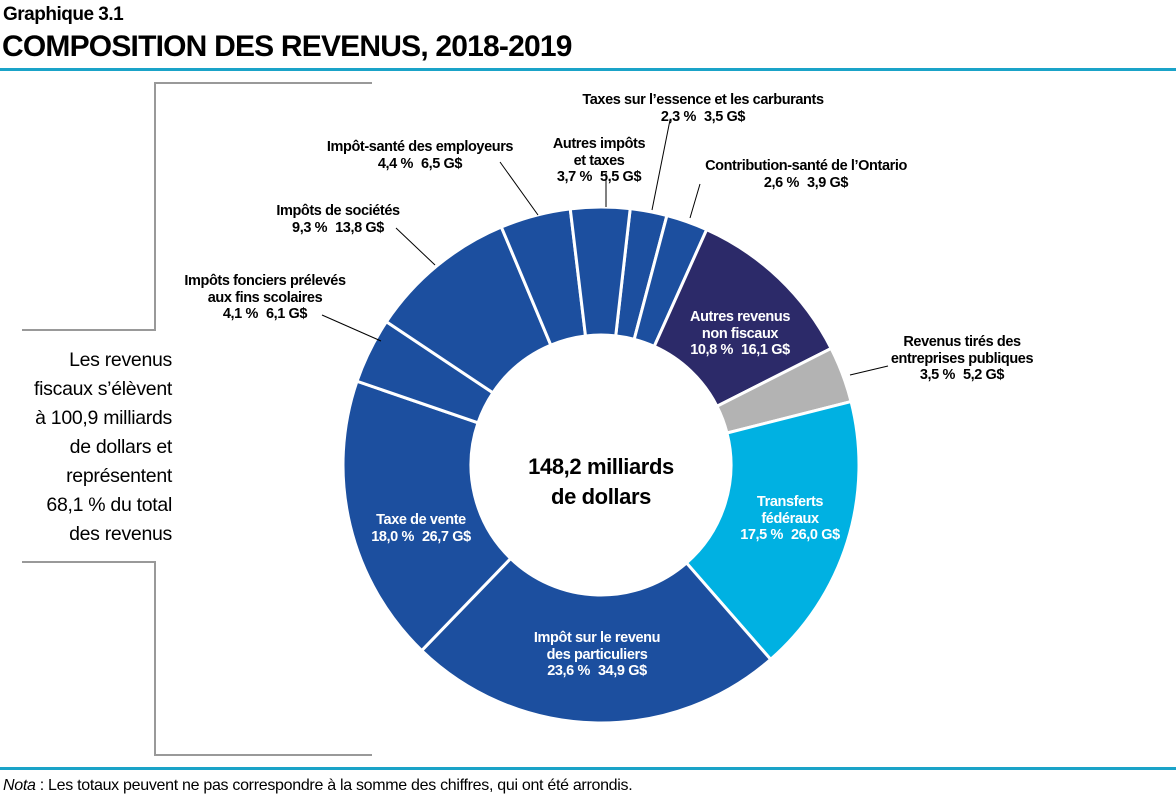 Image resolution: width=1176 pixels, height=806 pixels. Describe the element at coordinates (441, 163) in the screenshot. I see `slice-value: 6,5 G$` at that location.